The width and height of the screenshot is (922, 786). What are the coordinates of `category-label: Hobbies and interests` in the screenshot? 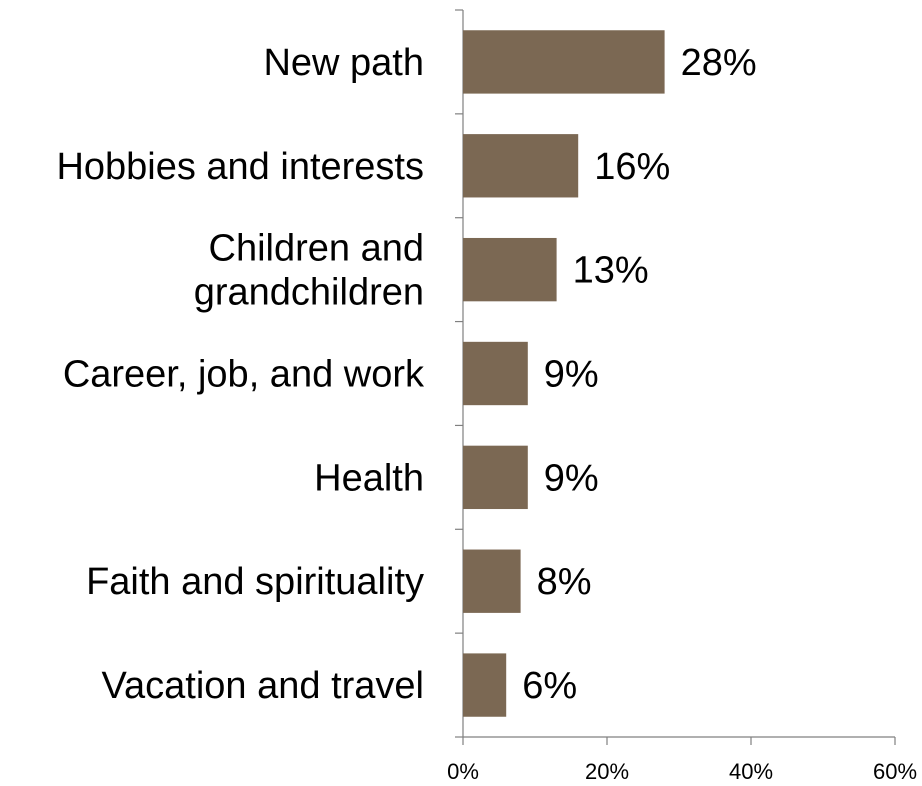 It's located at (240, 167).